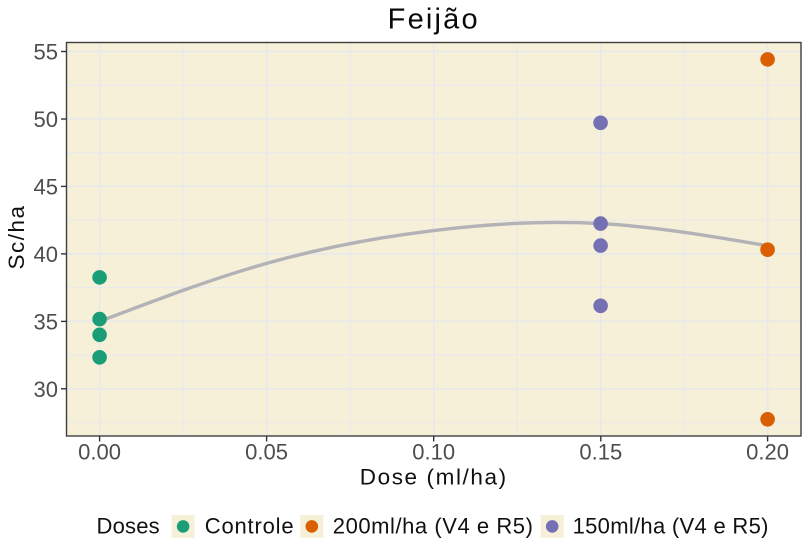 The height and width of the screenshot is (555, 809). Describe the element at coordinates (46, 254) in the screenshot. I see `svg-text: 40` at that location.